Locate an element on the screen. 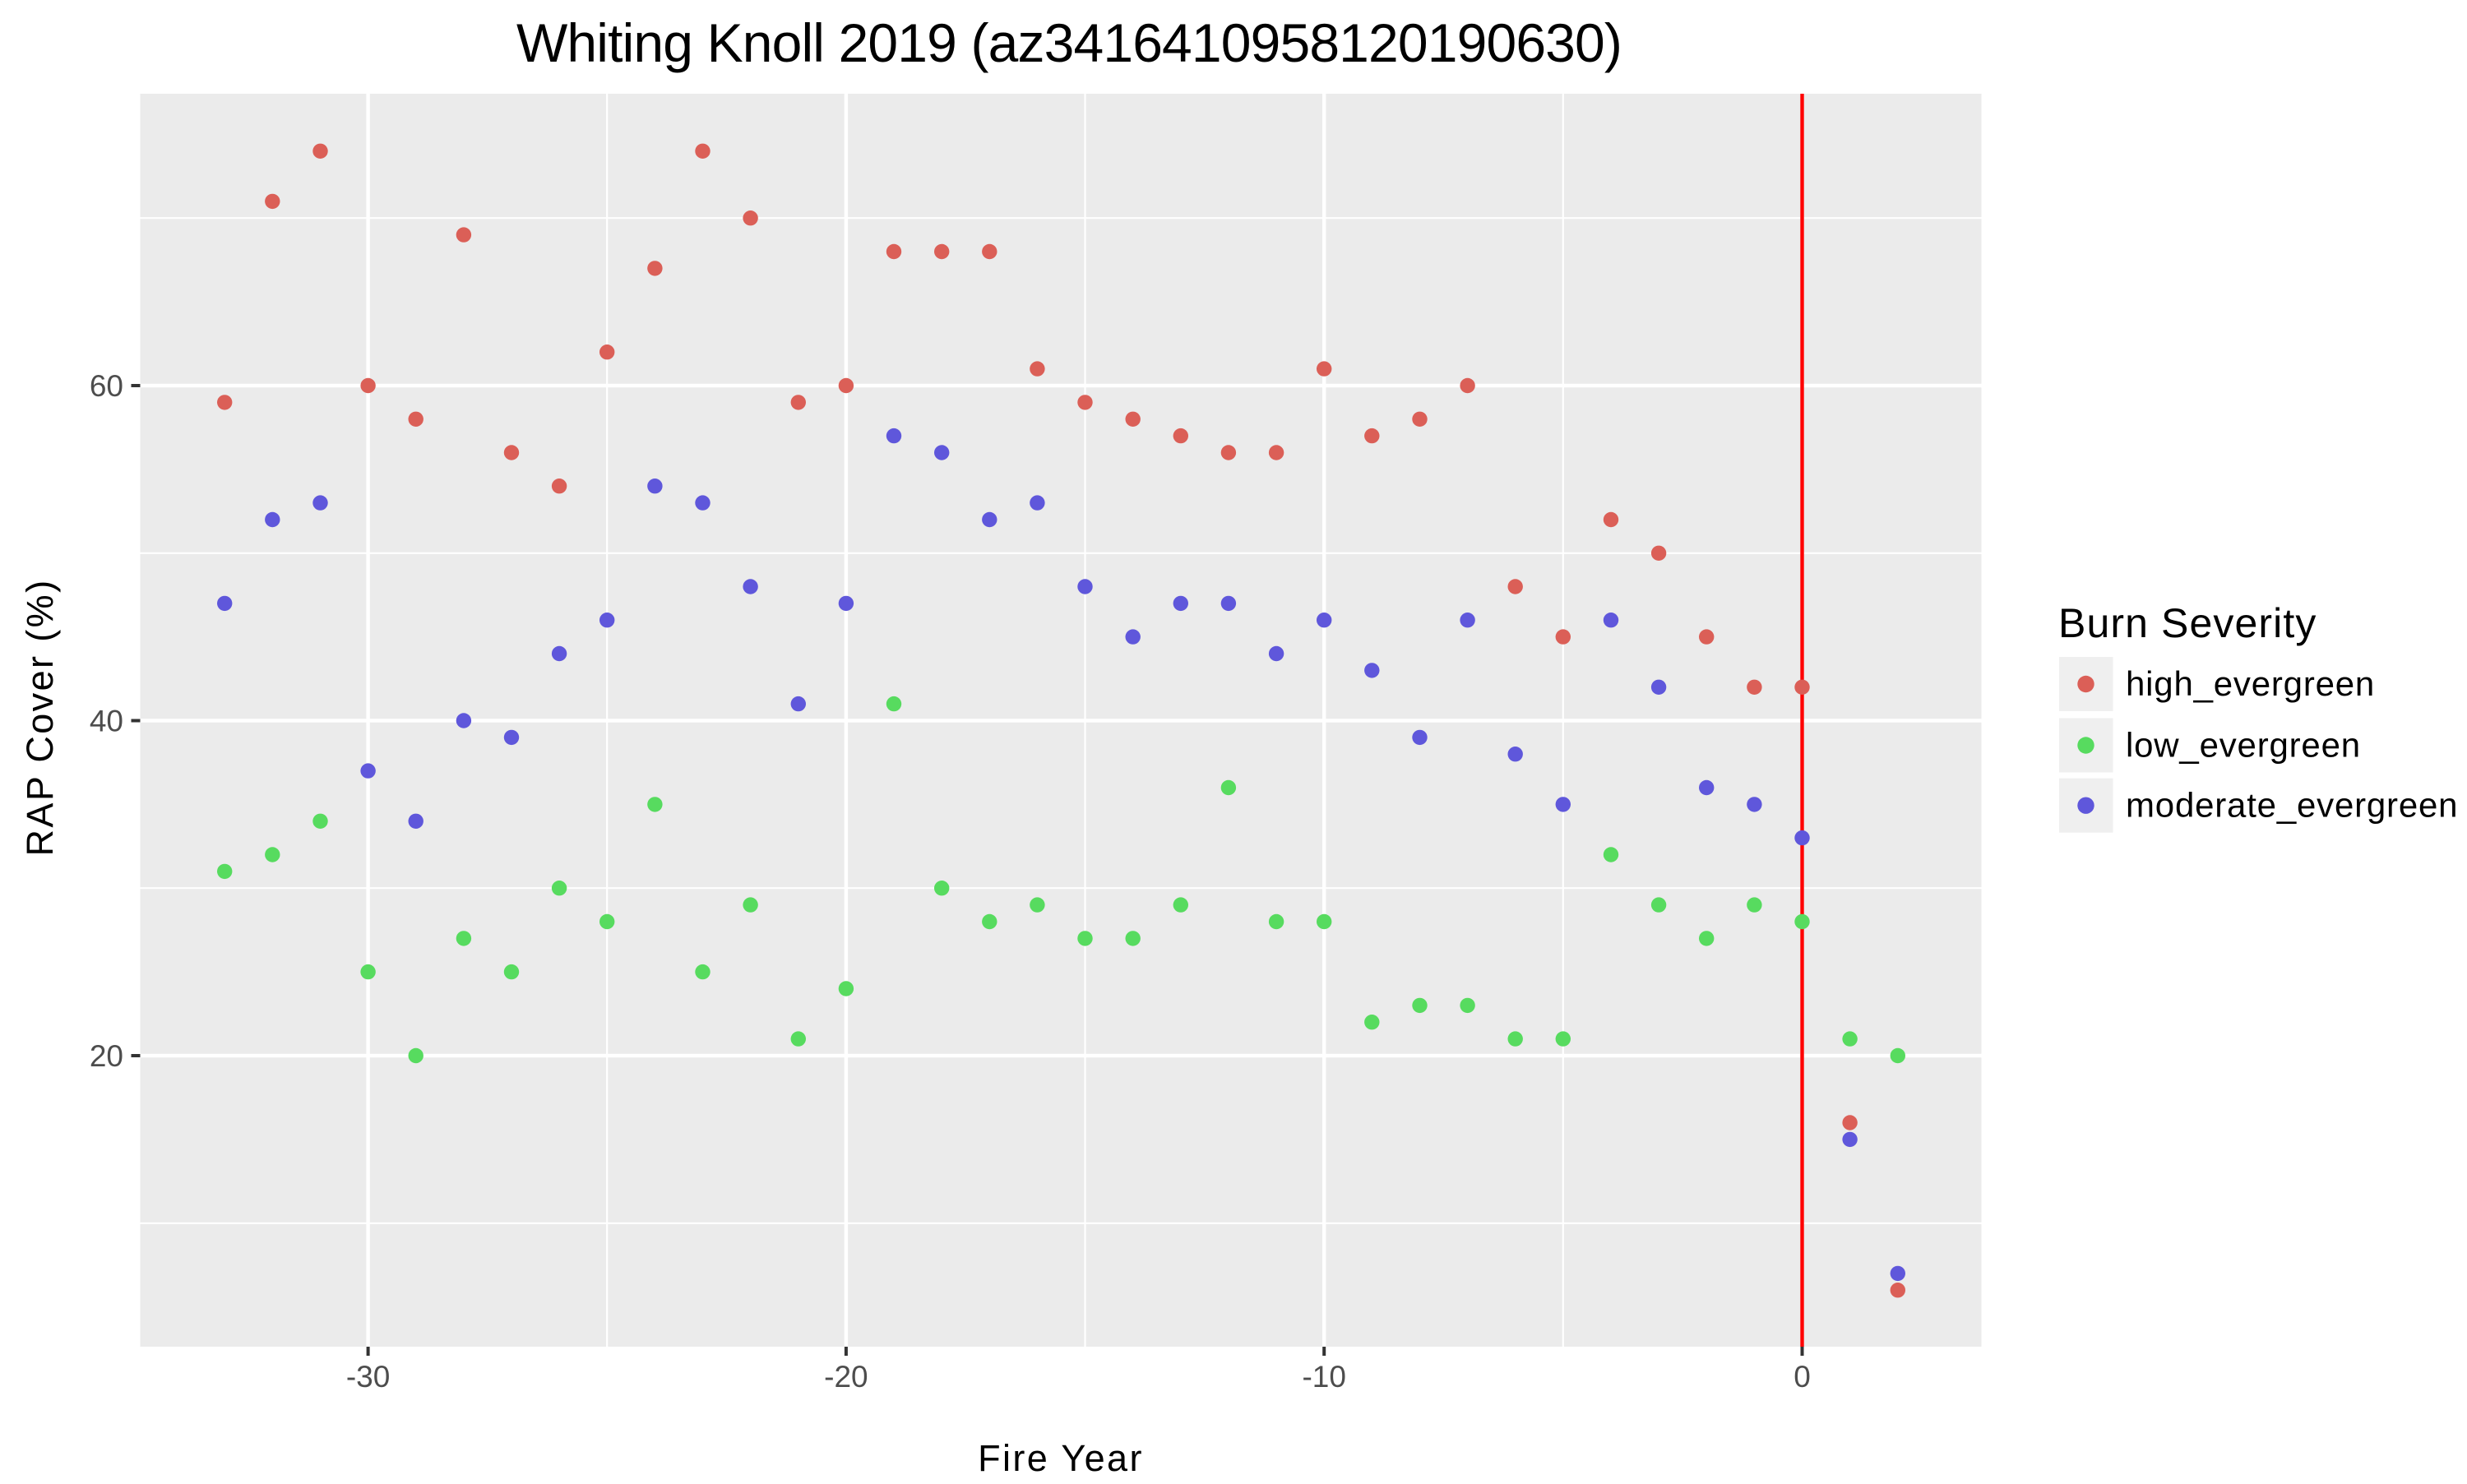 The width and height of the screenshot is (2467, 1484). svg-text: moderate_evergreen is located at coordinates (2292, 805).